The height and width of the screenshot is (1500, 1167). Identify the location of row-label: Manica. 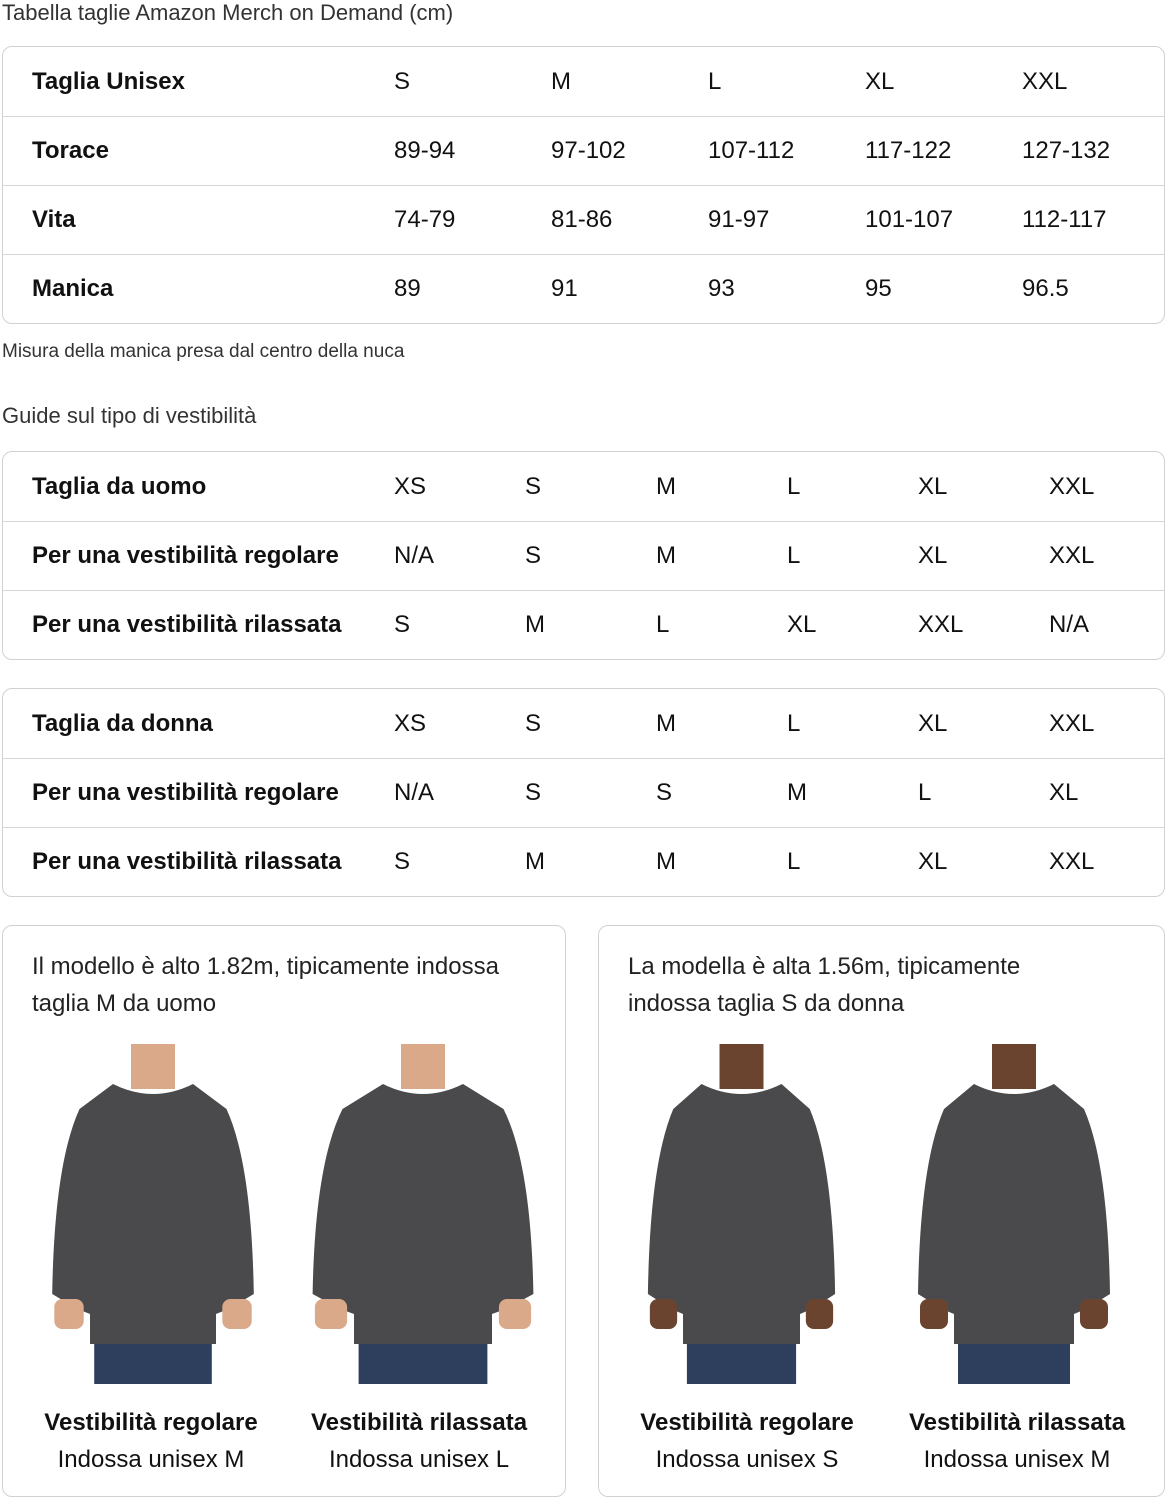
(73, 288).